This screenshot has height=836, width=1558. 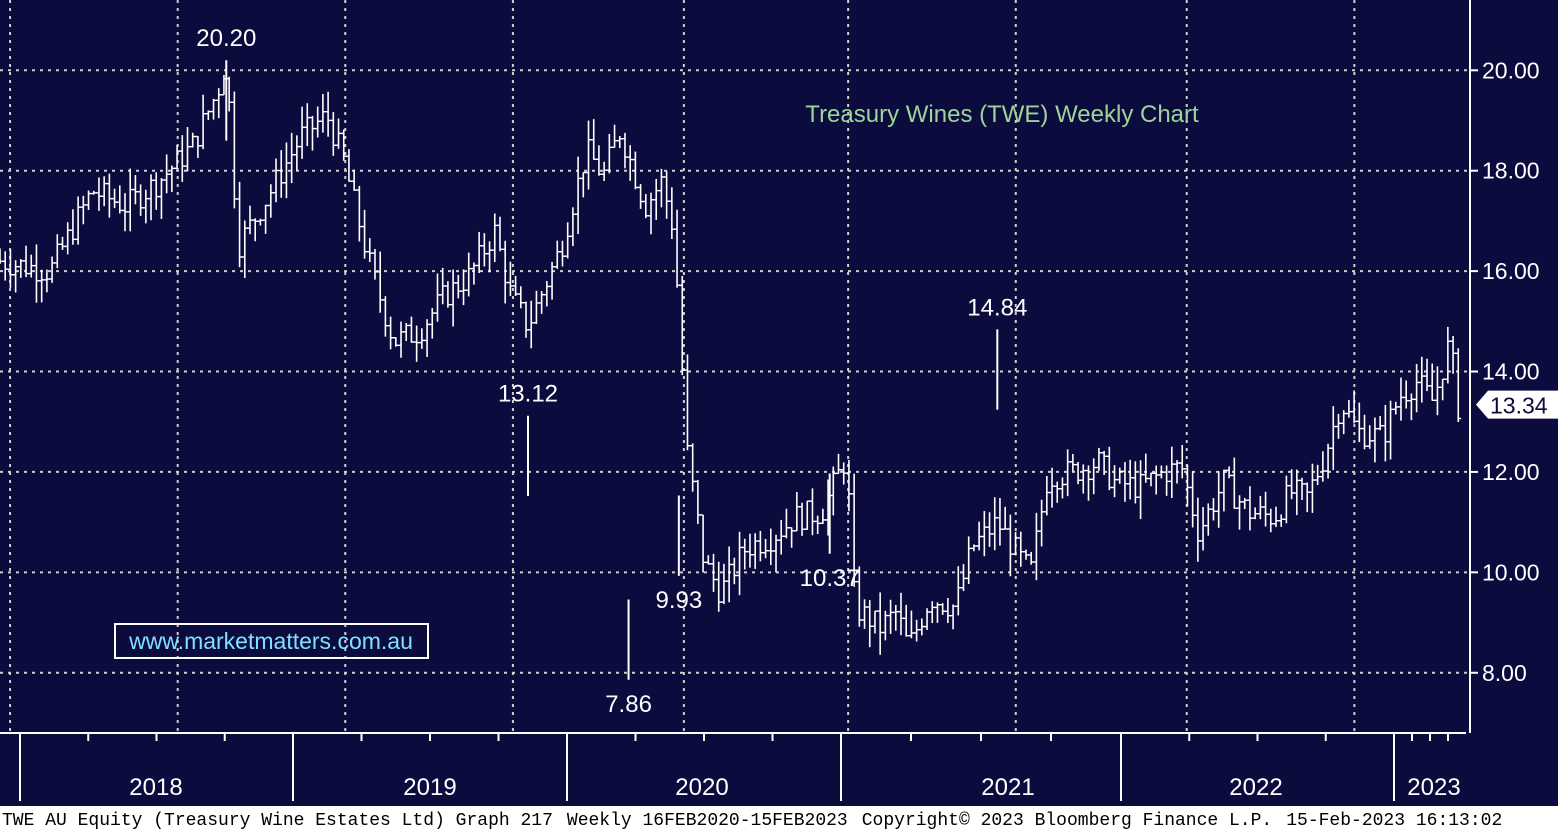 I want to click on last-price-label: 13.34, so click(x=1519, y=406).